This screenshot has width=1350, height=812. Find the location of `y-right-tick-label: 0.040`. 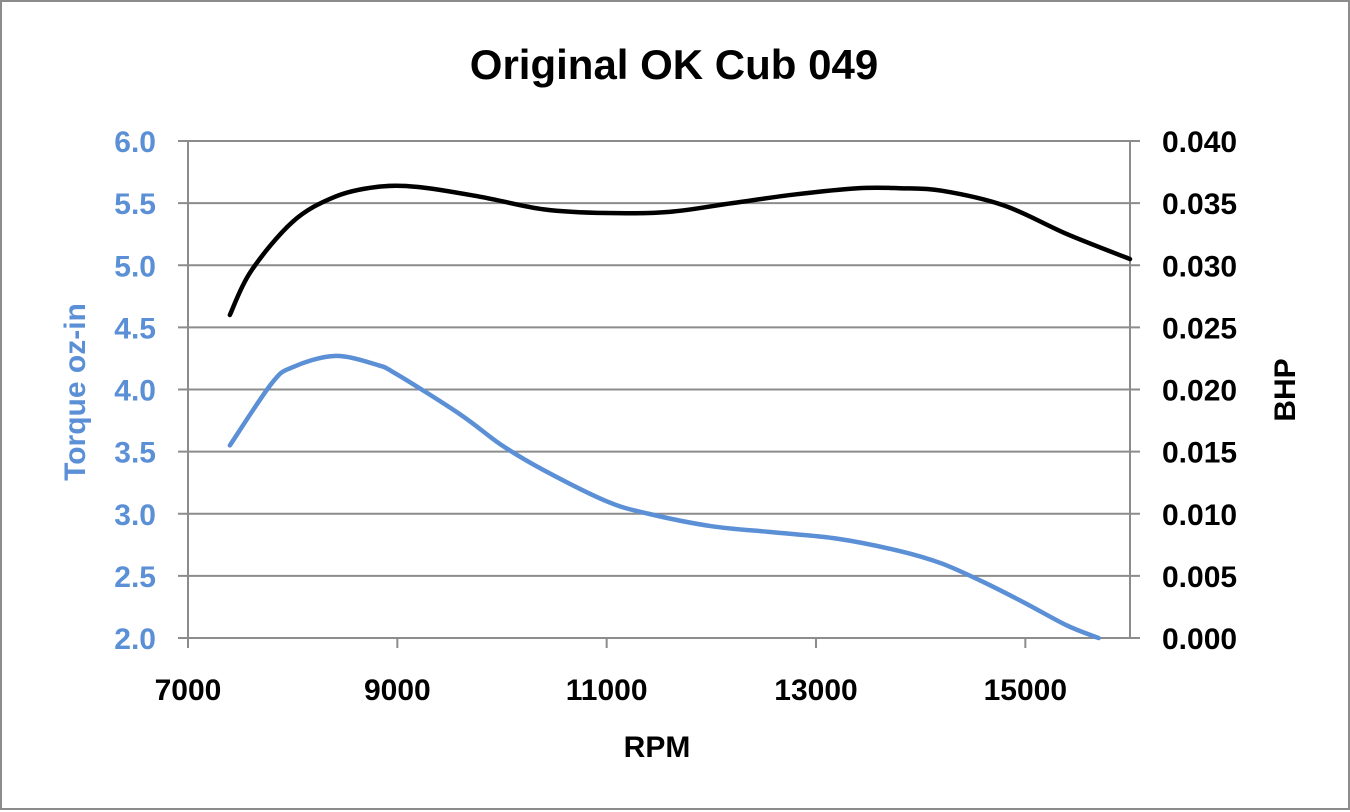

y-right-tick-label: 0.040 is located at coordinates (1199, 142).